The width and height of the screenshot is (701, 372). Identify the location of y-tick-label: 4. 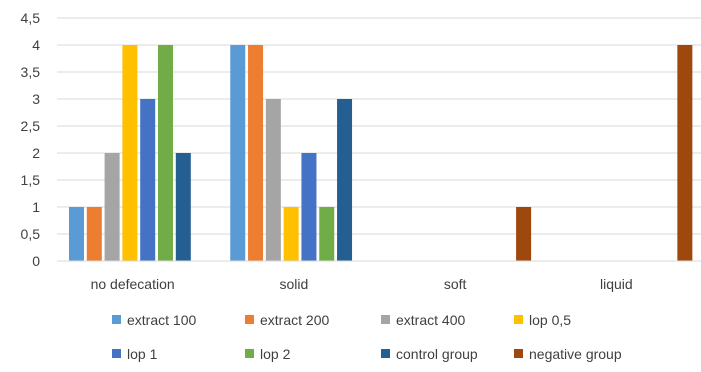
(36, 45).